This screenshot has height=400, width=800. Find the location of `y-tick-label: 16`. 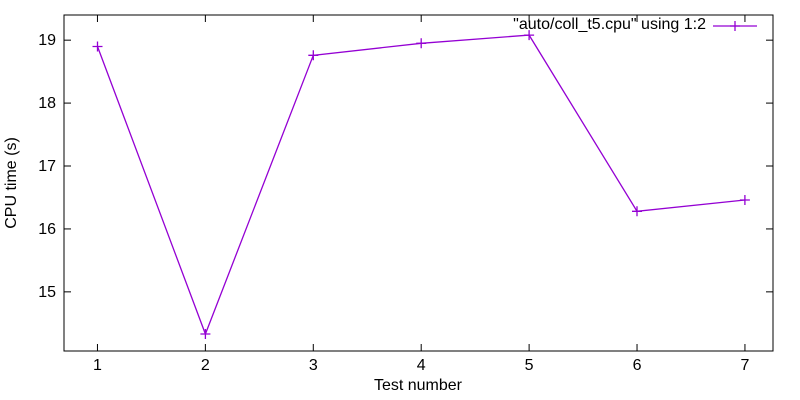

y-tick-label: 16 is located at coordinates (47, 229).